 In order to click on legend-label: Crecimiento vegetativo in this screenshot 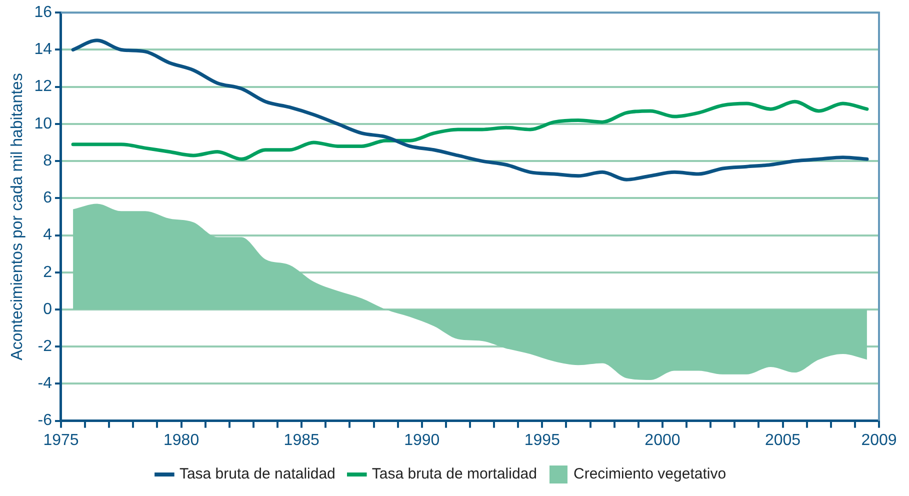, I will do `click(649, 474)`.